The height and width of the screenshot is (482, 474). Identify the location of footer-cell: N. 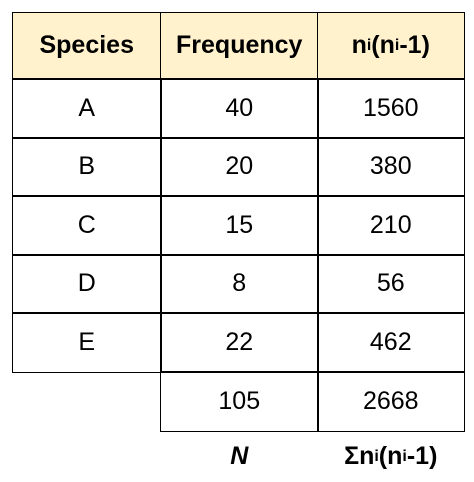
(239, 456).